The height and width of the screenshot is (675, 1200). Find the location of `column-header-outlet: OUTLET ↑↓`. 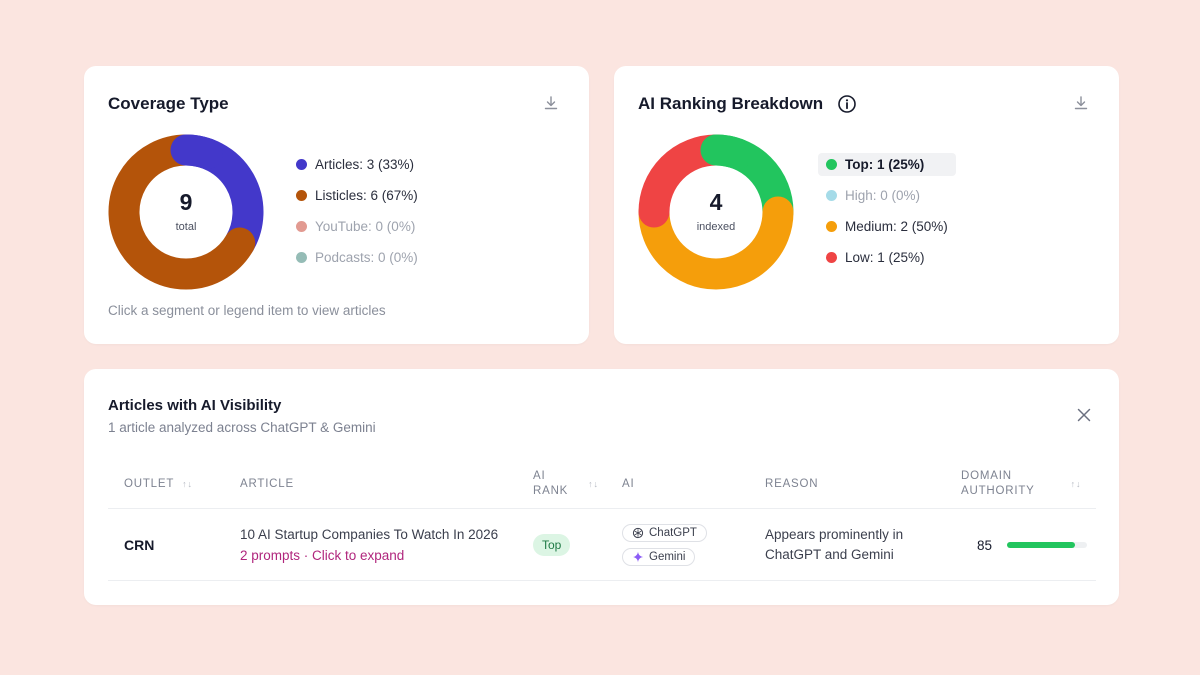

column-header-outlet: OUTLET ↑↓ is located at coordinates (158, 483).